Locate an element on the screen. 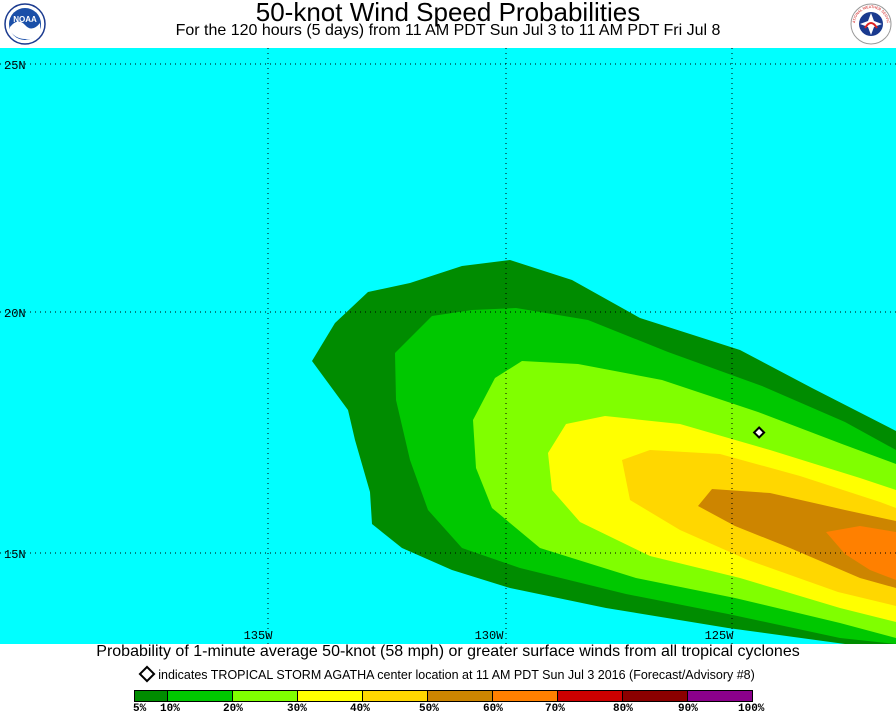  colorbar-label: 30% is located at coordinates (297, 709).